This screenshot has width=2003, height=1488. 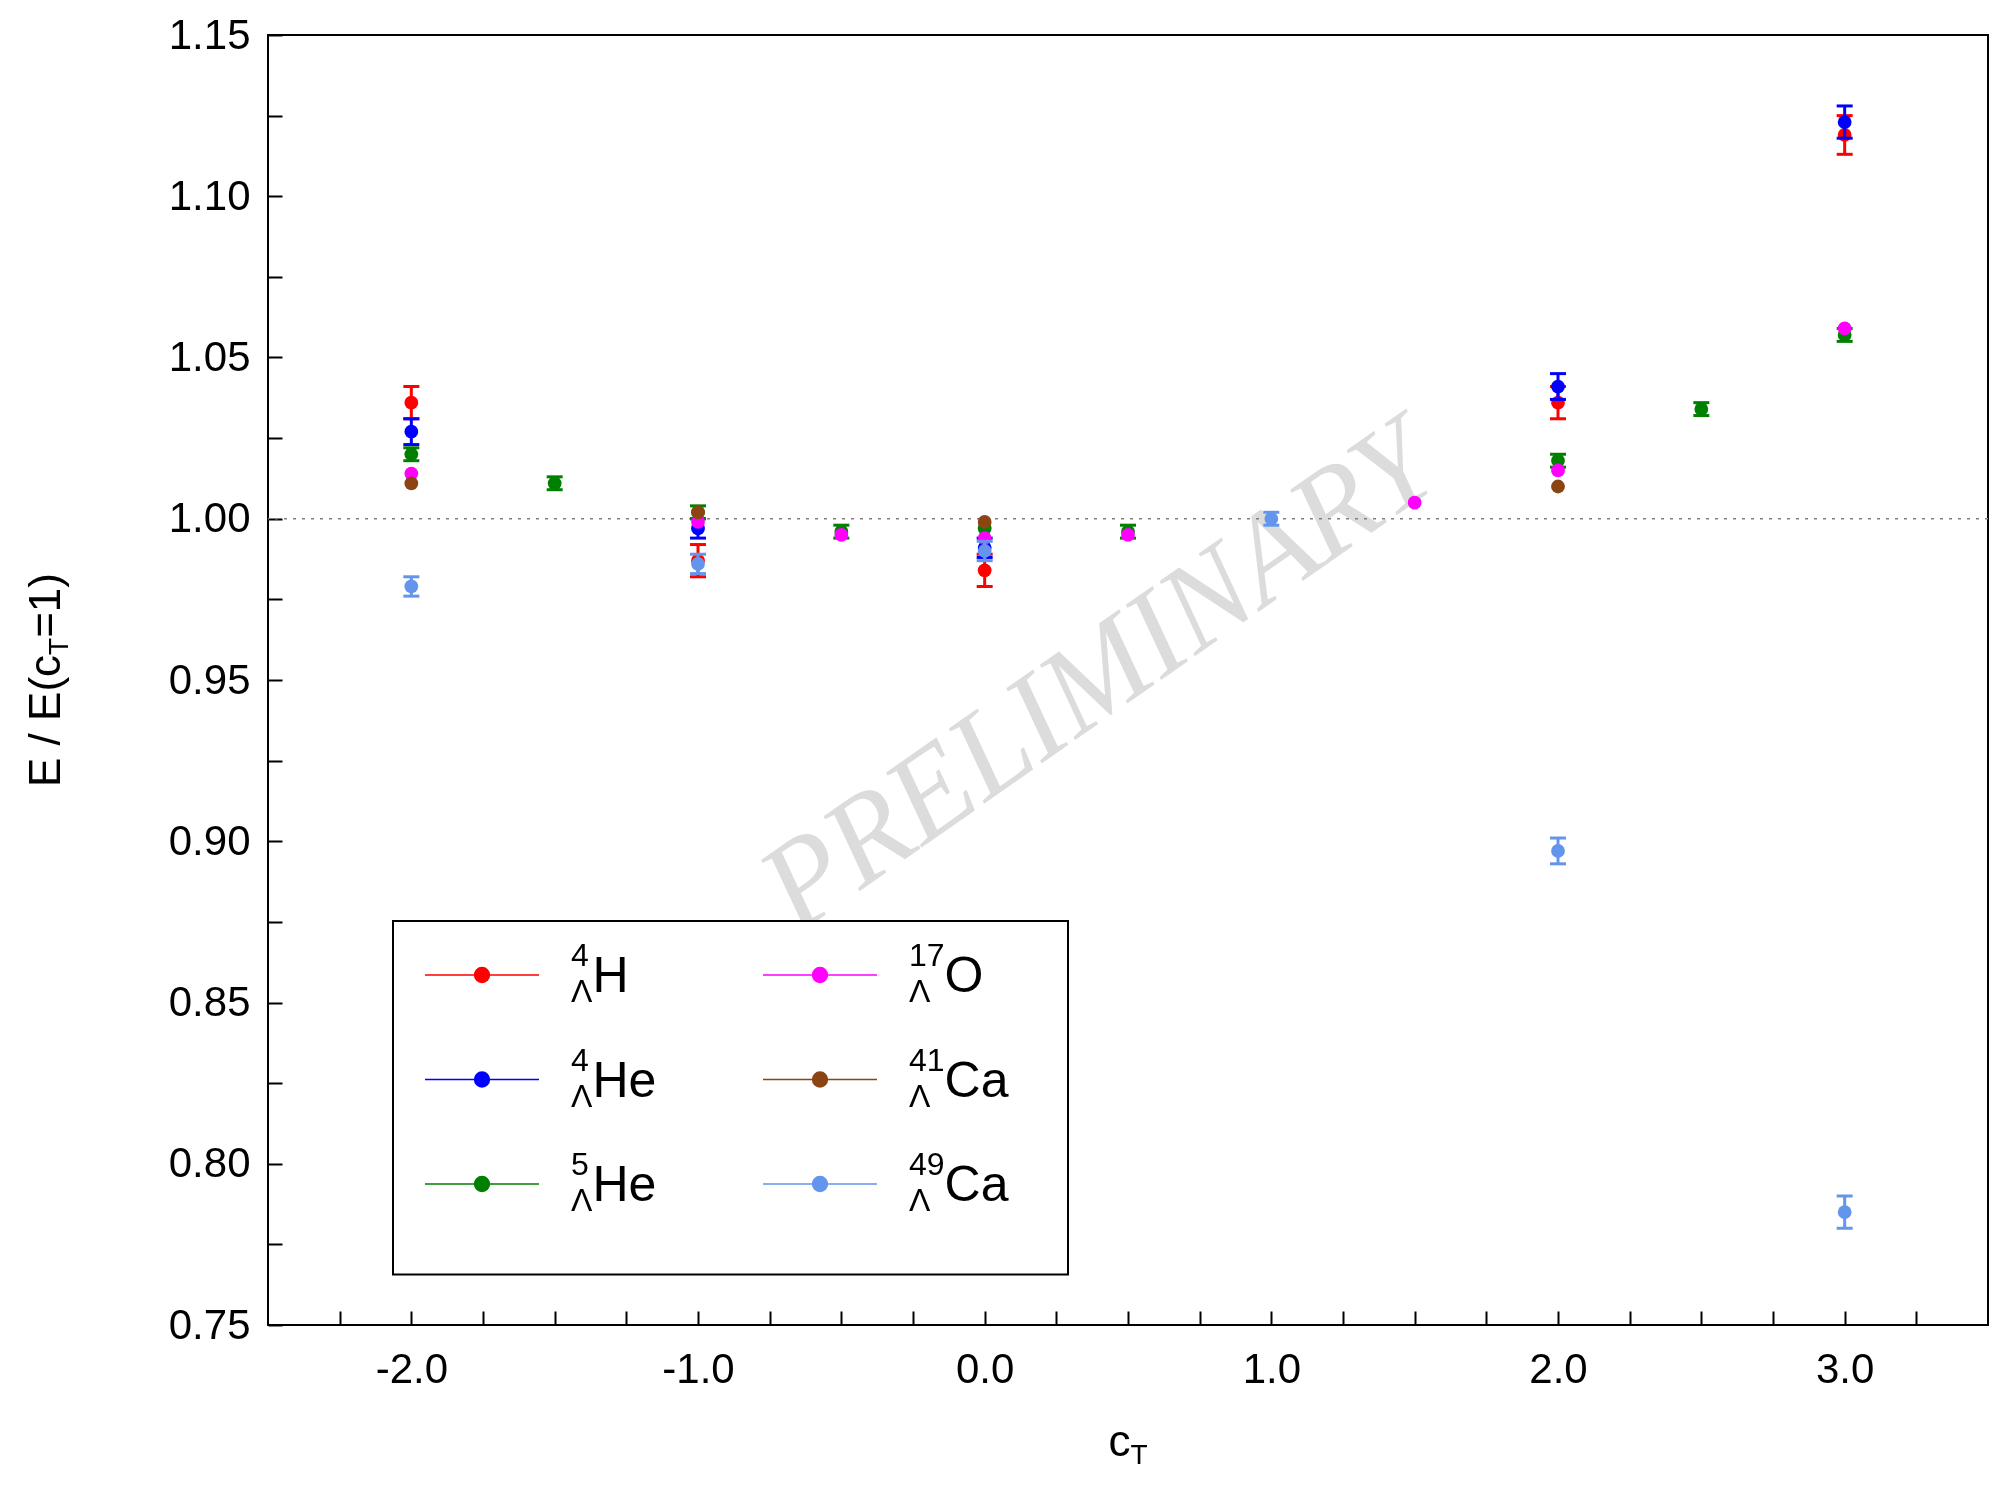 What do you see at coordinates (209, 34) in the screenshot?
I see `y-tick-label: 1.15` at bounding box center [209, 34].